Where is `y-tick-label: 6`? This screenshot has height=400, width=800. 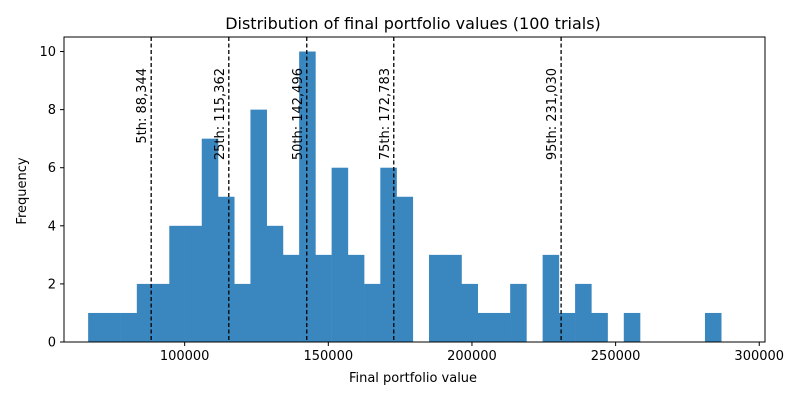 y-tick-label: 6 is located at coordinates (52, 168).